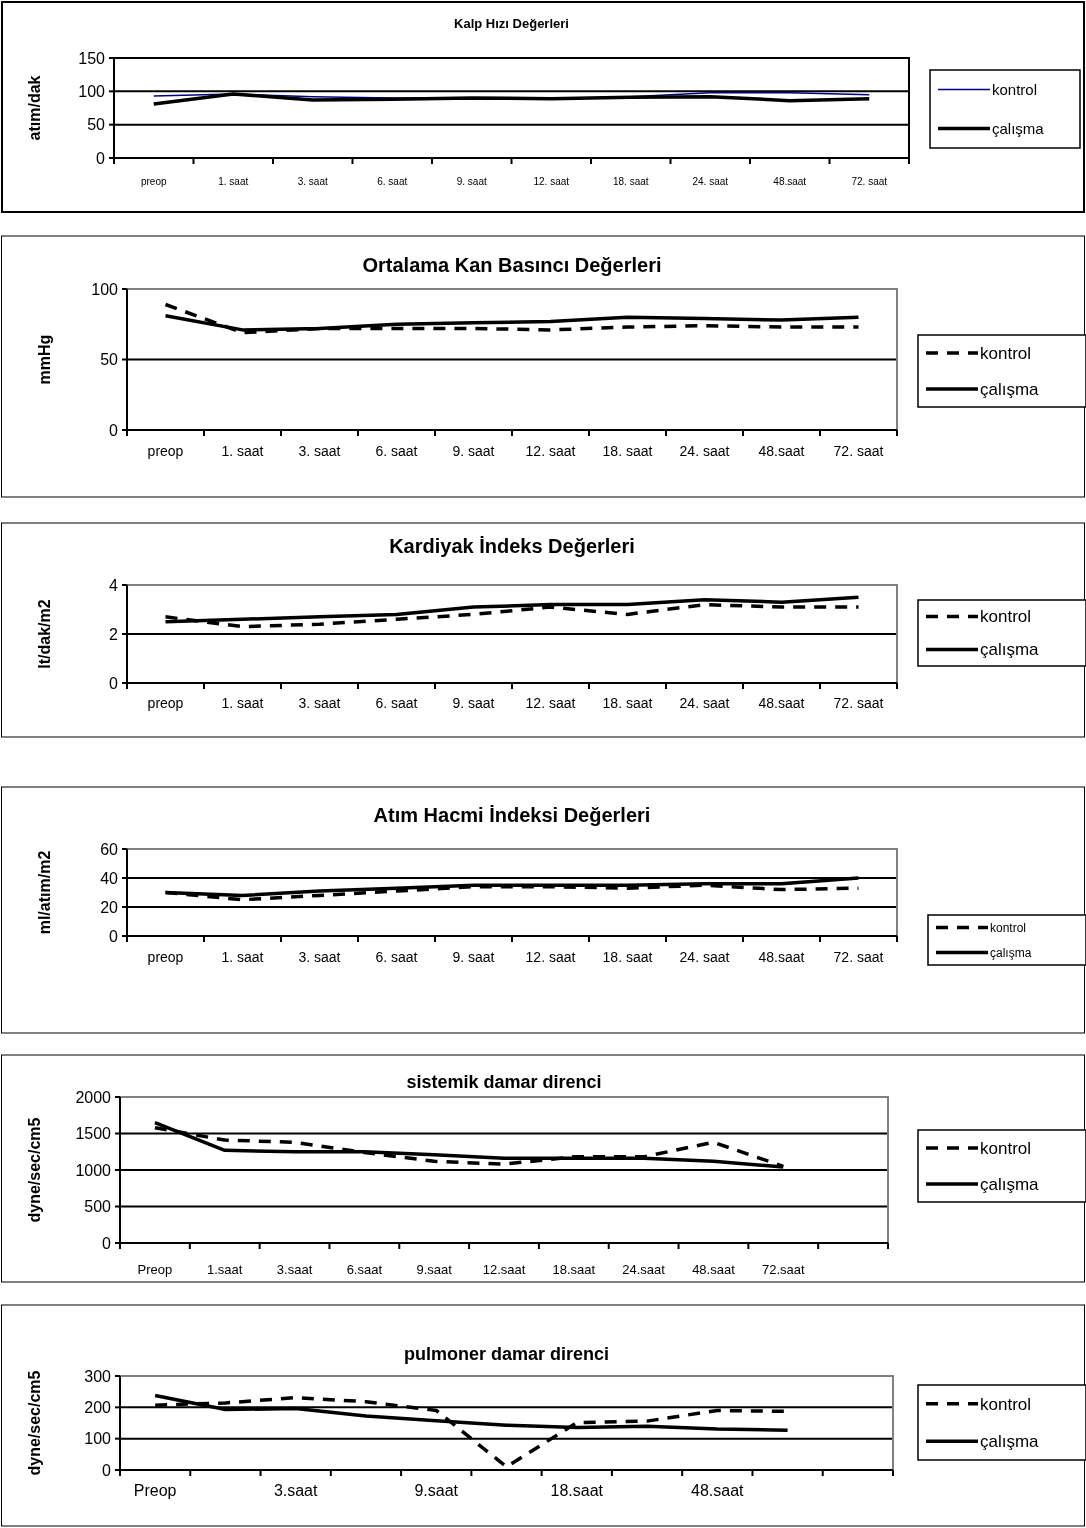  I want to click on y-tick-label: 1000, so click(93, 1170).